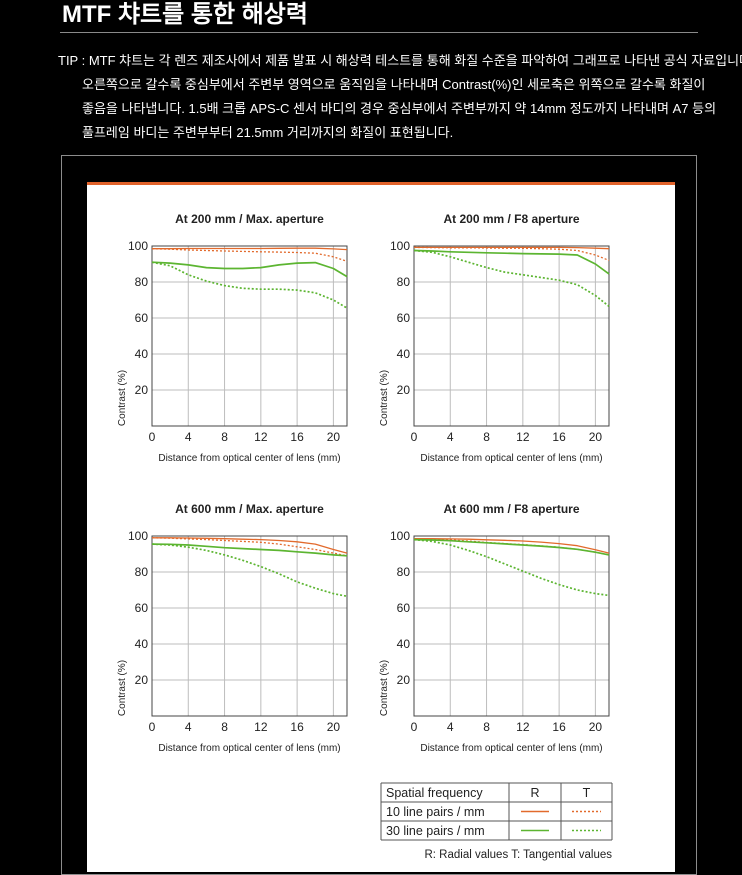 This screenshot has height=875, width=742. What do you see at coordinates (511, 219) in the screenshot?
I see `chart-title: At 200 mm / F8 aperture` at bounding box center [511, 219].